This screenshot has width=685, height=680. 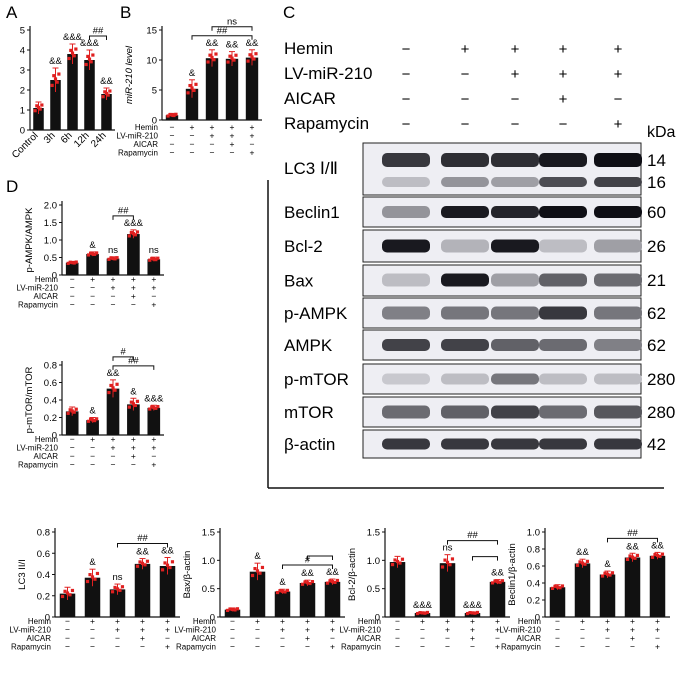 What do you see at coordinates (22, 91) in the screenshot?
I see `y-tick-label: 2` at bounding box center [22, 91].